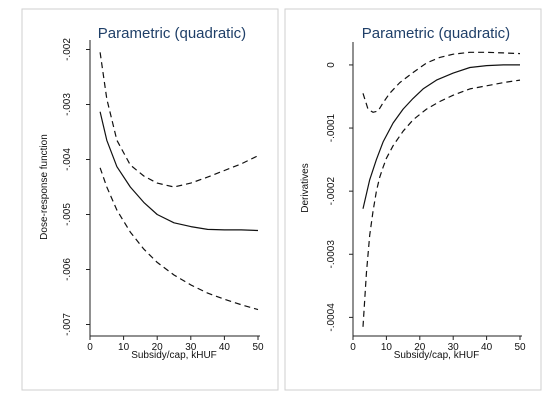 The height and width of the screenshot is (408, 550). What do you see at coordinates (258, 347) in the screenshot?
I see `left-x-tick-label: 50` at bounding box center [258, 347].